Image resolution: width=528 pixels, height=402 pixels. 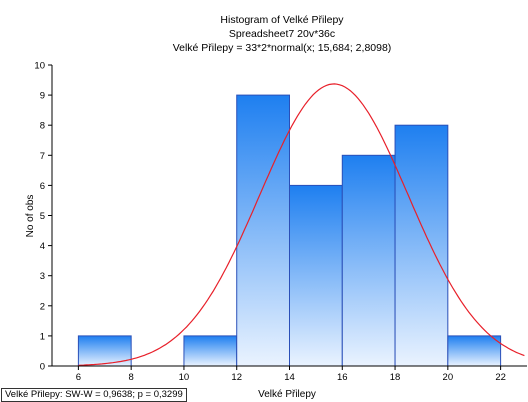 What do you see at coordinates (42, 216) in the screenshot?
I see `y-tick-label: 5` at bounding box center [42, 216].